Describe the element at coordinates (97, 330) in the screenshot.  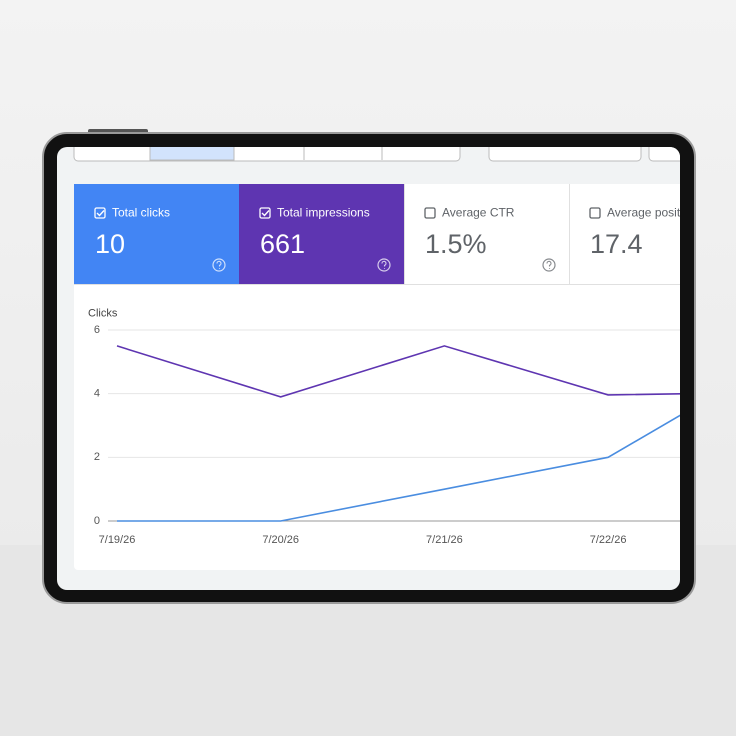
I see `y-tick-label: 6` at that location.